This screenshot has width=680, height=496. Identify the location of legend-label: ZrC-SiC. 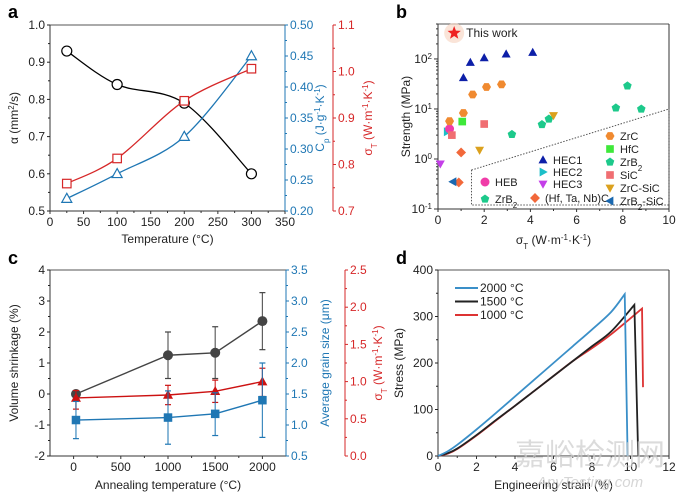
(640, 189).